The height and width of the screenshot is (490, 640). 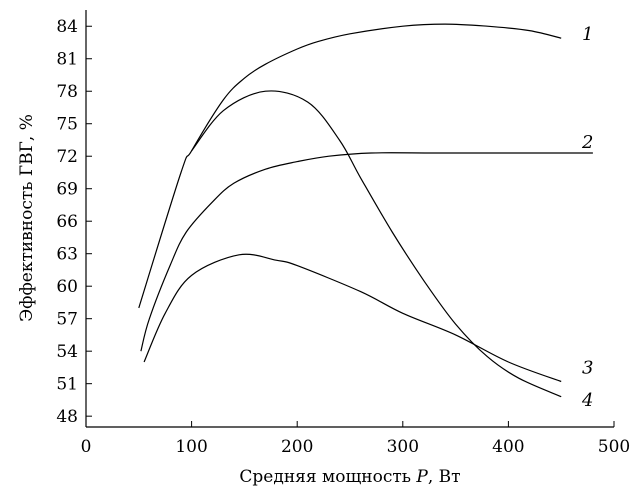 What do you see at coordinates (67, 417) in the screenshot?
I see `y-tick-label: 48` at bounding box center [67, 417].